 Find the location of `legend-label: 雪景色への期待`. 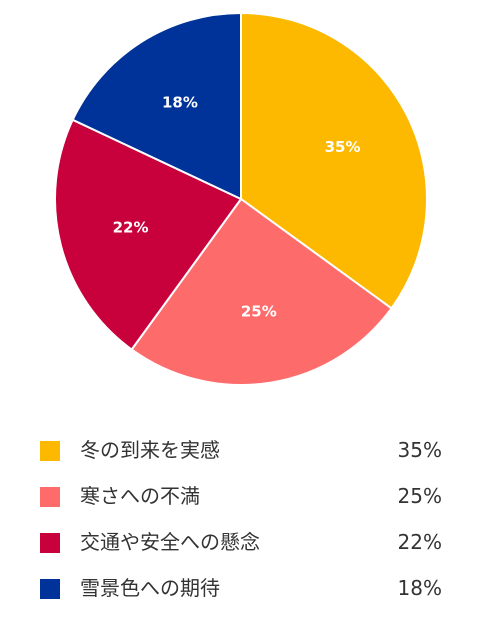

legend-label: 雪景色への期待 is located at coordinates (150, 588).